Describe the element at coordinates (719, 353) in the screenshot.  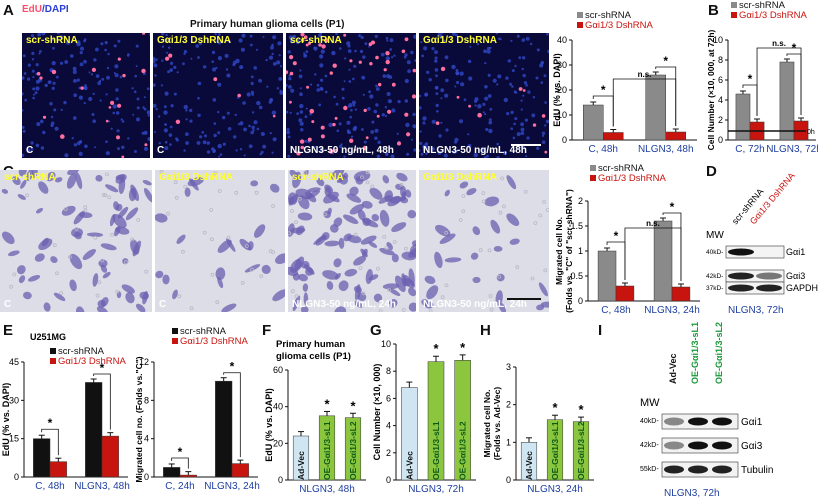
I see `lane-label: OE-Gαi1/3-sL2` at that location.